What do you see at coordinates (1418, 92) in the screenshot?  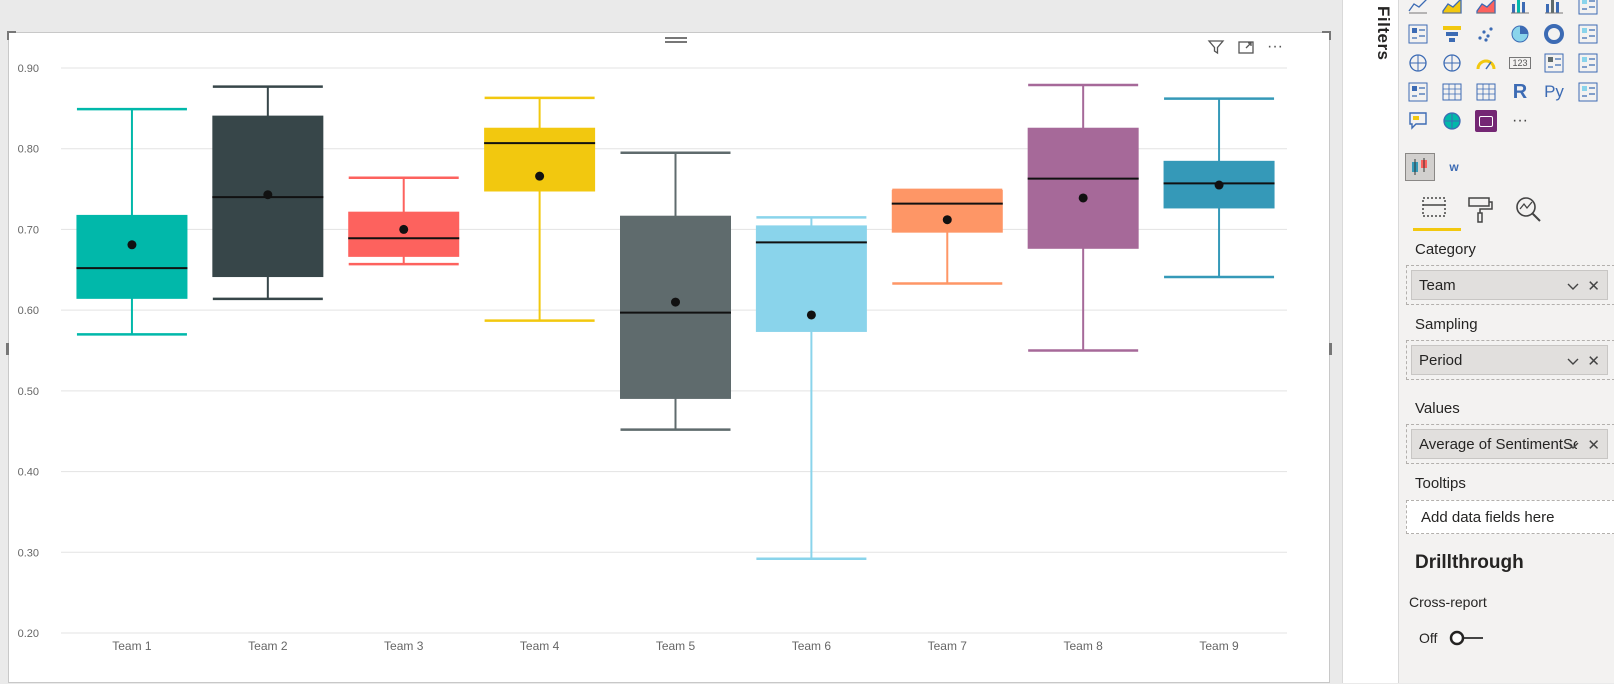 I see `slicer-icon` at bounding box center [1418, 92].